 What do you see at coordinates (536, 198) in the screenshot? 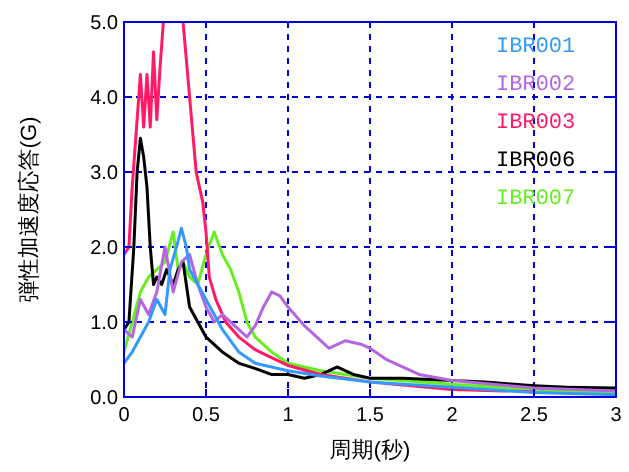
I see `text: IBR007` at bounding box center [536, 198].